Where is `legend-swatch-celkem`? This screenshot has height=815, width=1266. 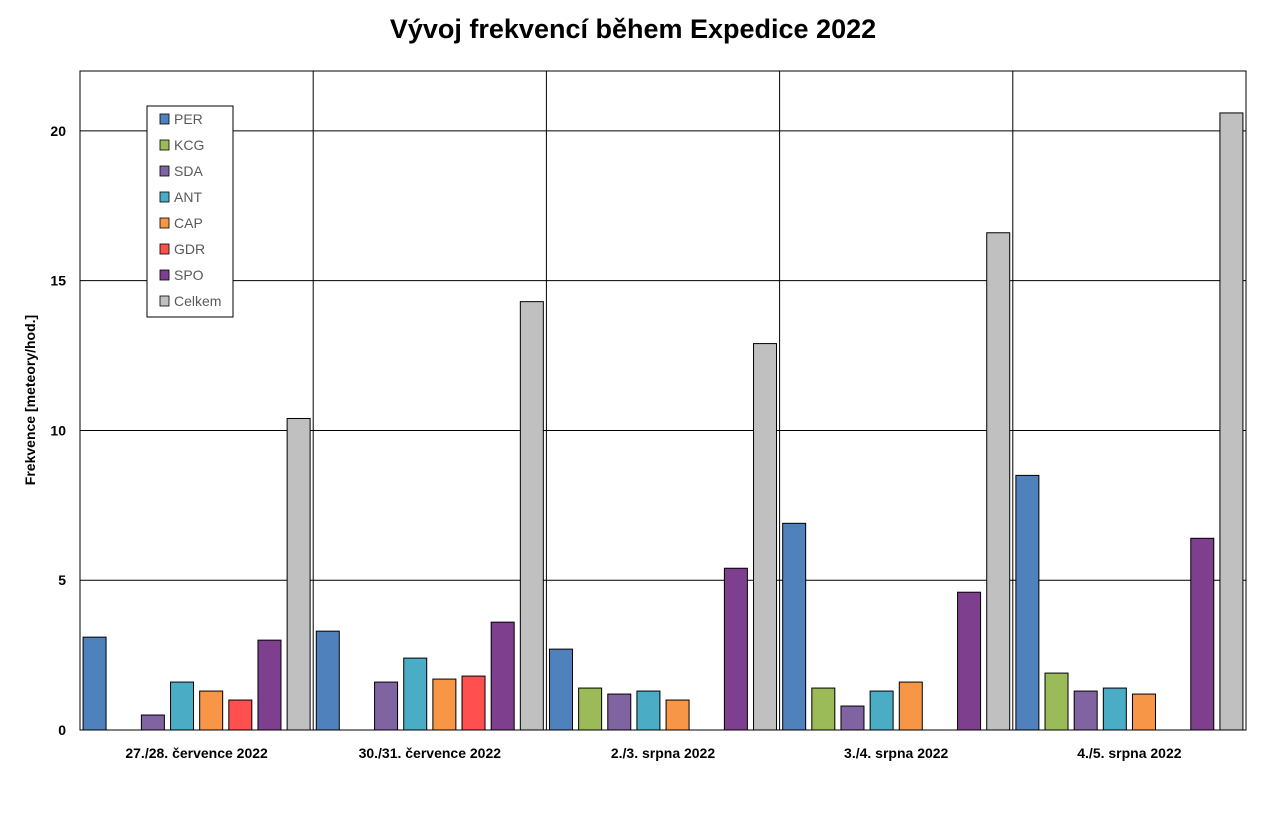
legend-swatch-celkem is located at coordinates (164, 301).